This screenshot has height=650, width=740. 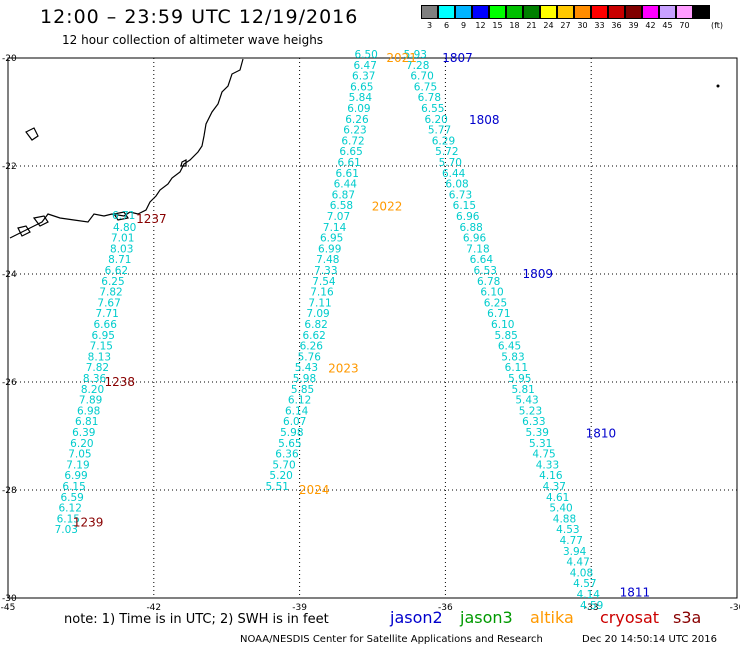 I want to click on swh-value: 4.08, so click(x=581, y=573).